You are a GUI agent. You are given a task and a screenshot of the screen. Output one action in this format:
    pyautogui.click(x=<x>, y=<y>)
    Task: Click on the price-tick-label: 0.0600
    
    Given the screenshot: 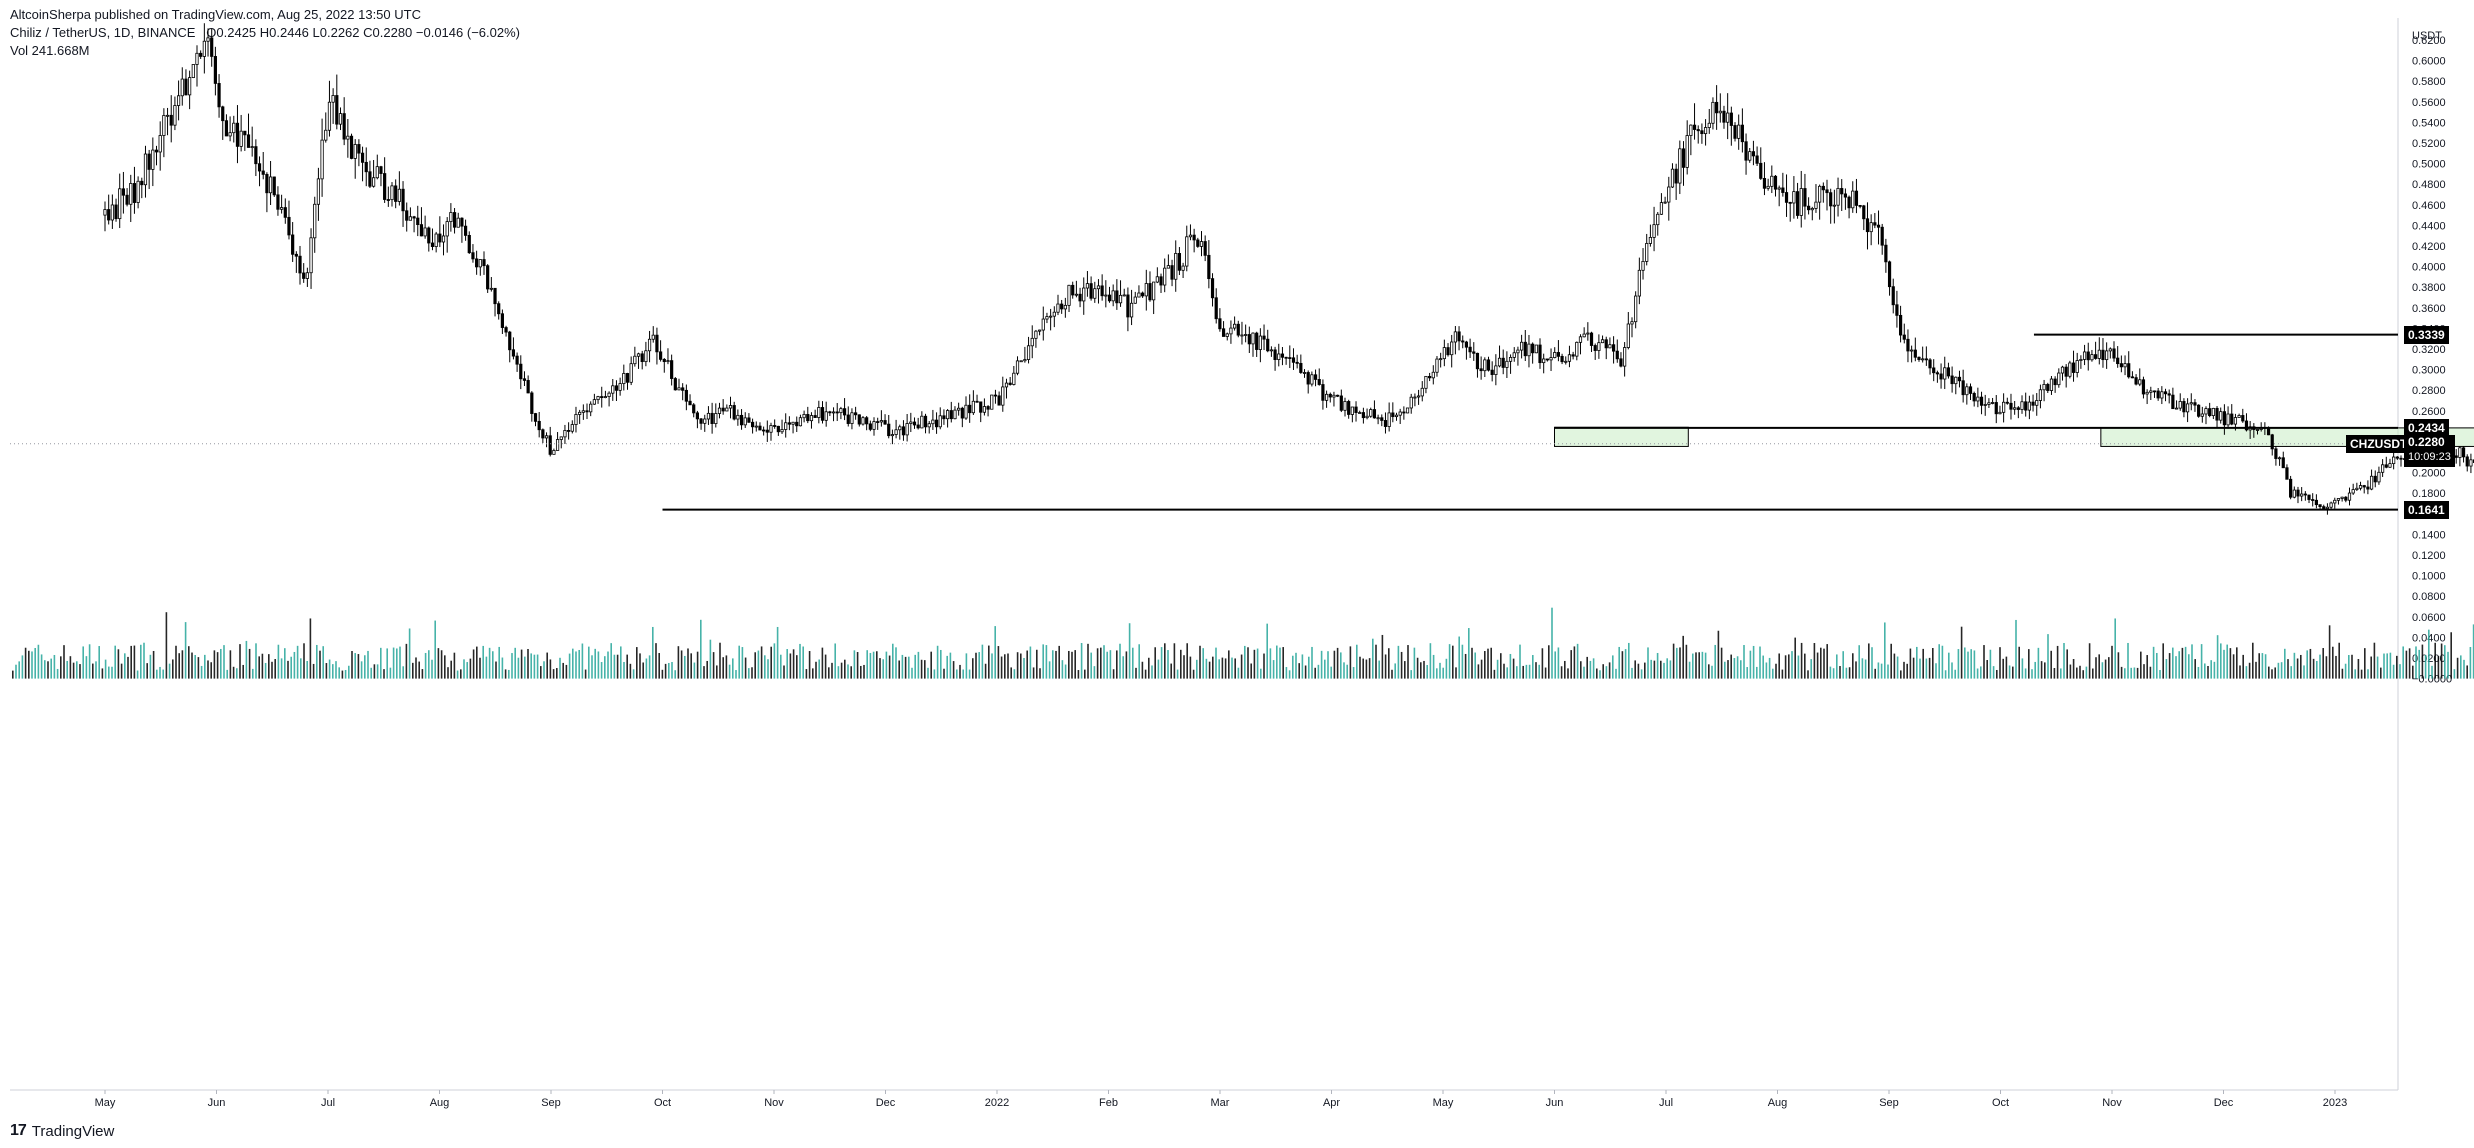 What is the action you would take?
    pyautogui.click(x=2429, y=618)
    